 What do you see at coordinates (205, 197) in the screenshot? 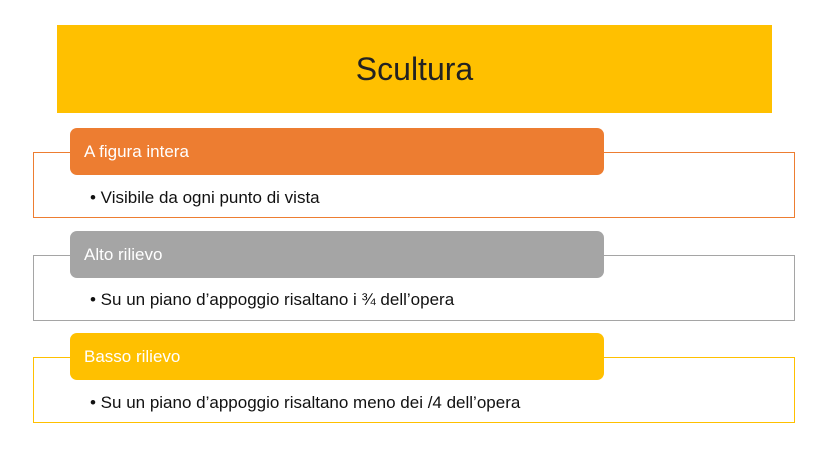
I see `item-bullet-1: • Visibile da ogni punto di vista` at bounding box center [205, 197].